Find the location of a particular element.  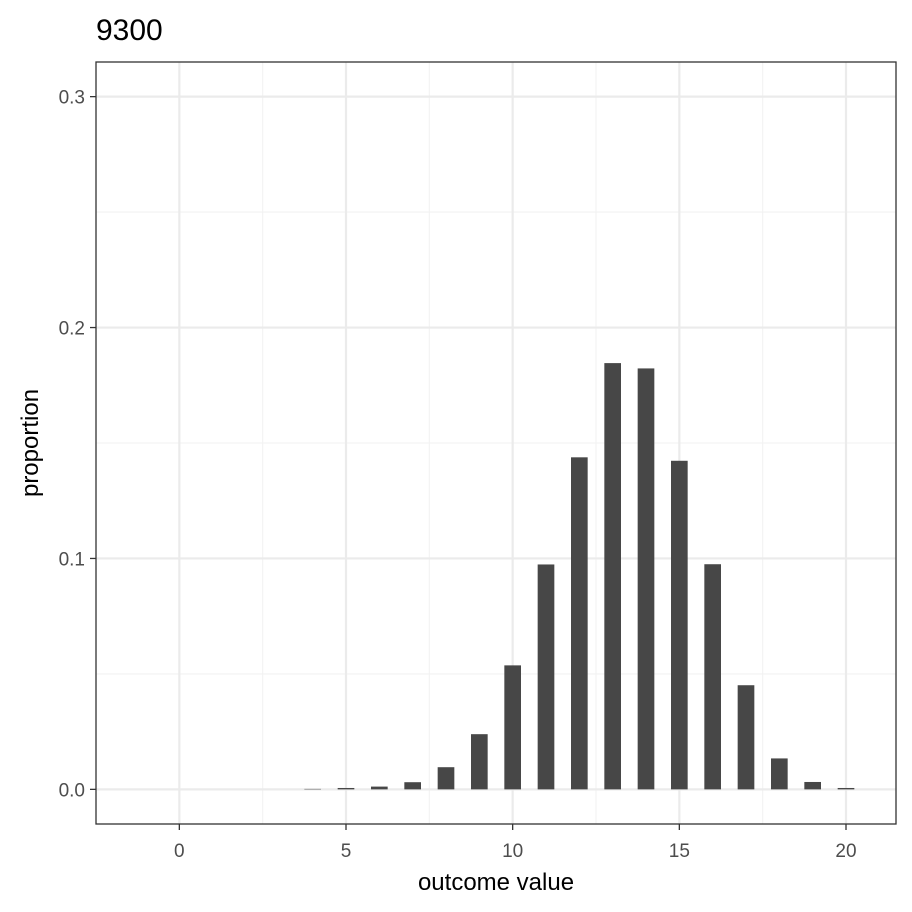

y-axis: 0.0 0.1 0.2 0.3 is located at coordinates (77, 444).